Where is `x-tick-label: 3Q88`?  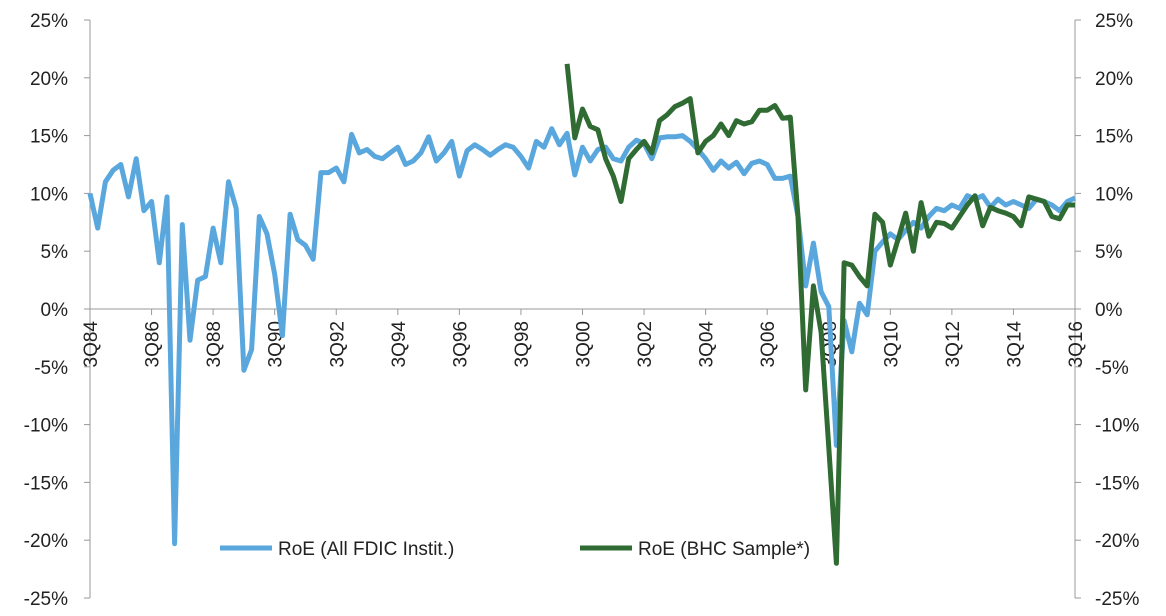
x-tick-label: 3Q88 is located at coordinates (214, 344).